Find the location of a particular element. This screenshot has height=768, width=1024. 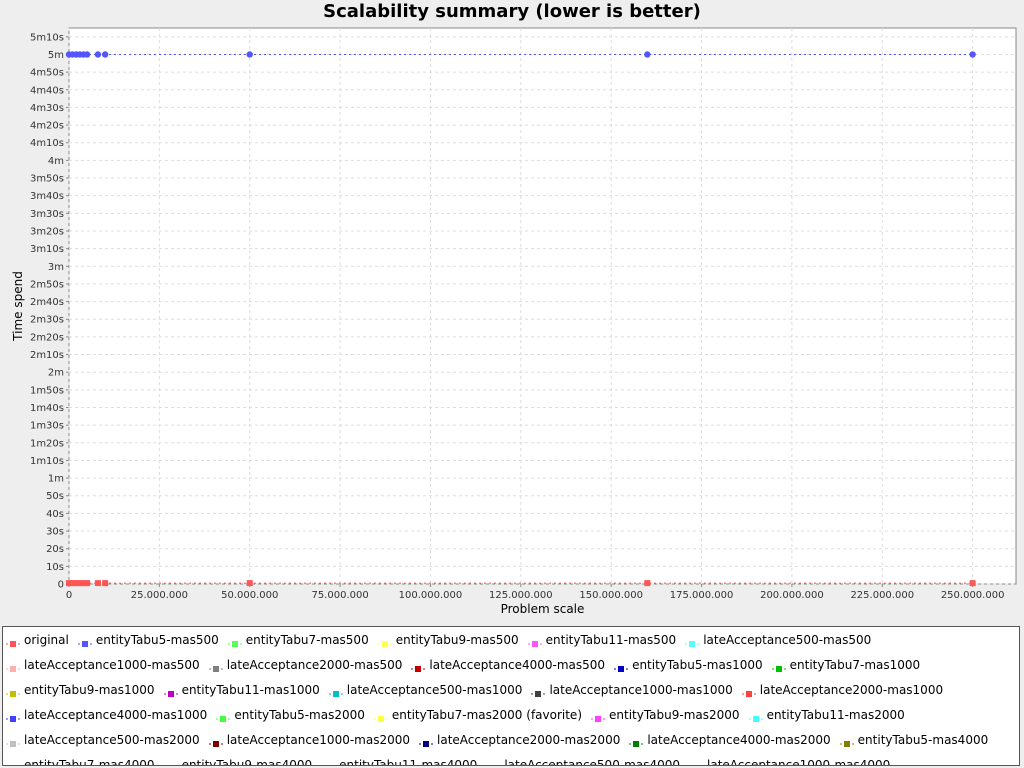

y-tick-label: 3m is located at coordinates (56, 267).